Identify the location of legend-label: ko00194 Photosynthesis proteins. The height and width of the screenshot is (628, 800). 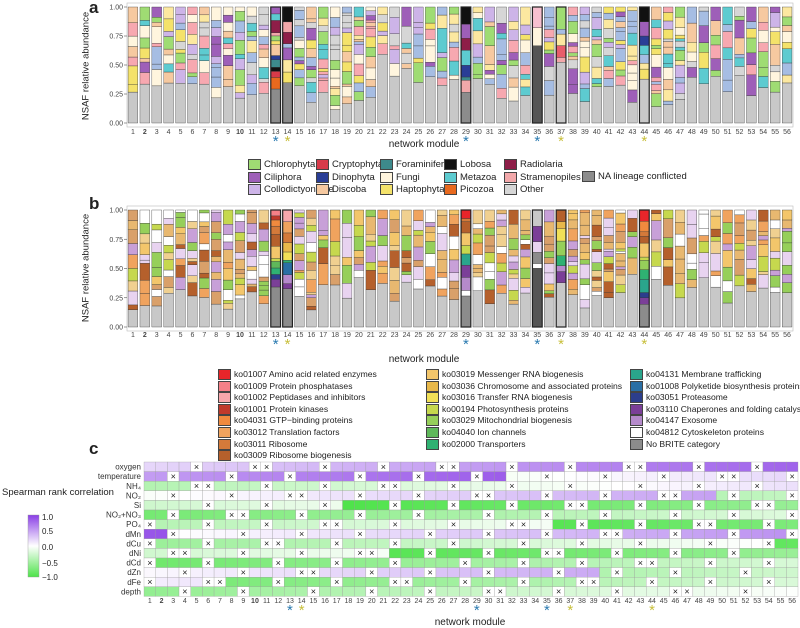
(505, 408).